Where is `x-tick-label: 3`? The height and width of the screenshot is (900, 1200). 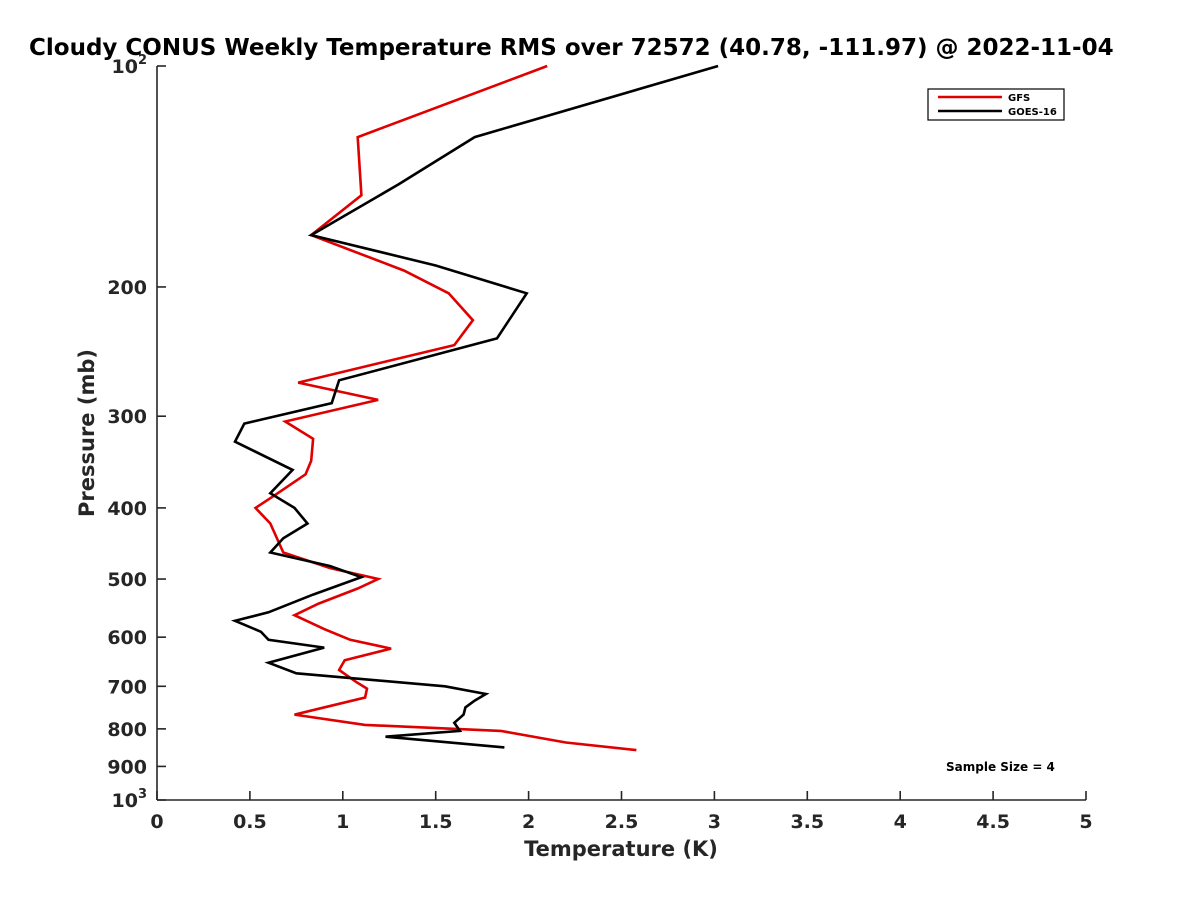 x-tick-label: 3 is located at coordinates (714, 822).